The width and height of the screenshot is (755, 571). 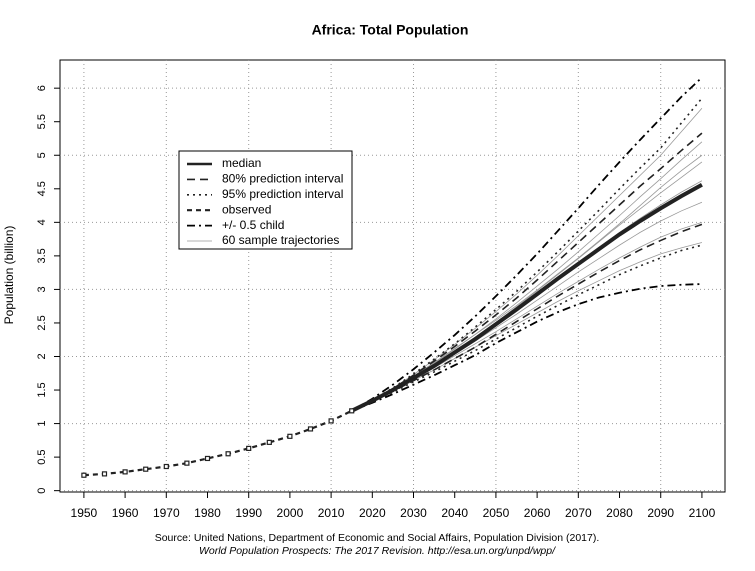 I want to click on x-tick-label: 2080, so click(x=619, y=513).